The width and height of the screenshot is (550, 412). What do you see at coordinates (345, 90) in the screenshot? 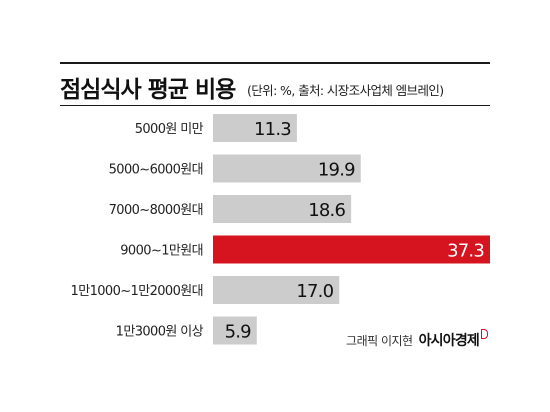
I see `chart-subtitle: (단위: %, 출처: 시장조사업체 엠브레인)` at bounding box center [345, 90].